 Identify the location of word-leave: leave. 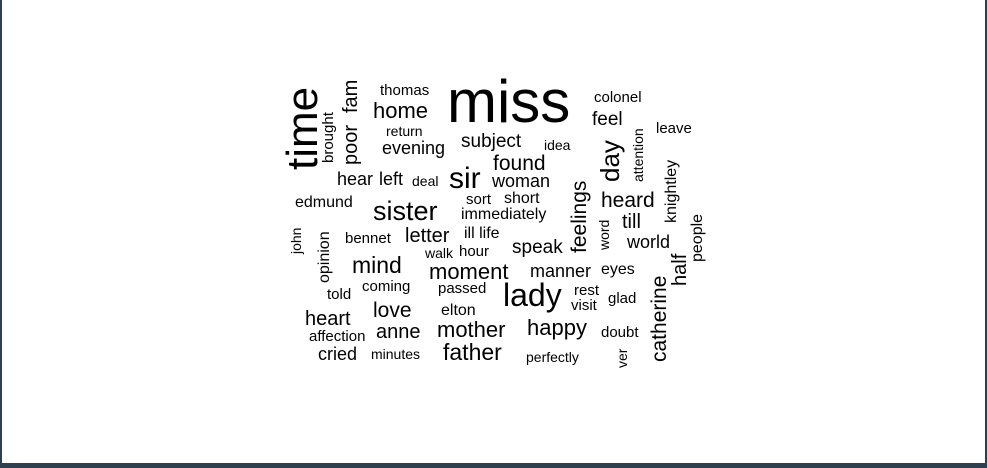
(674, 128).